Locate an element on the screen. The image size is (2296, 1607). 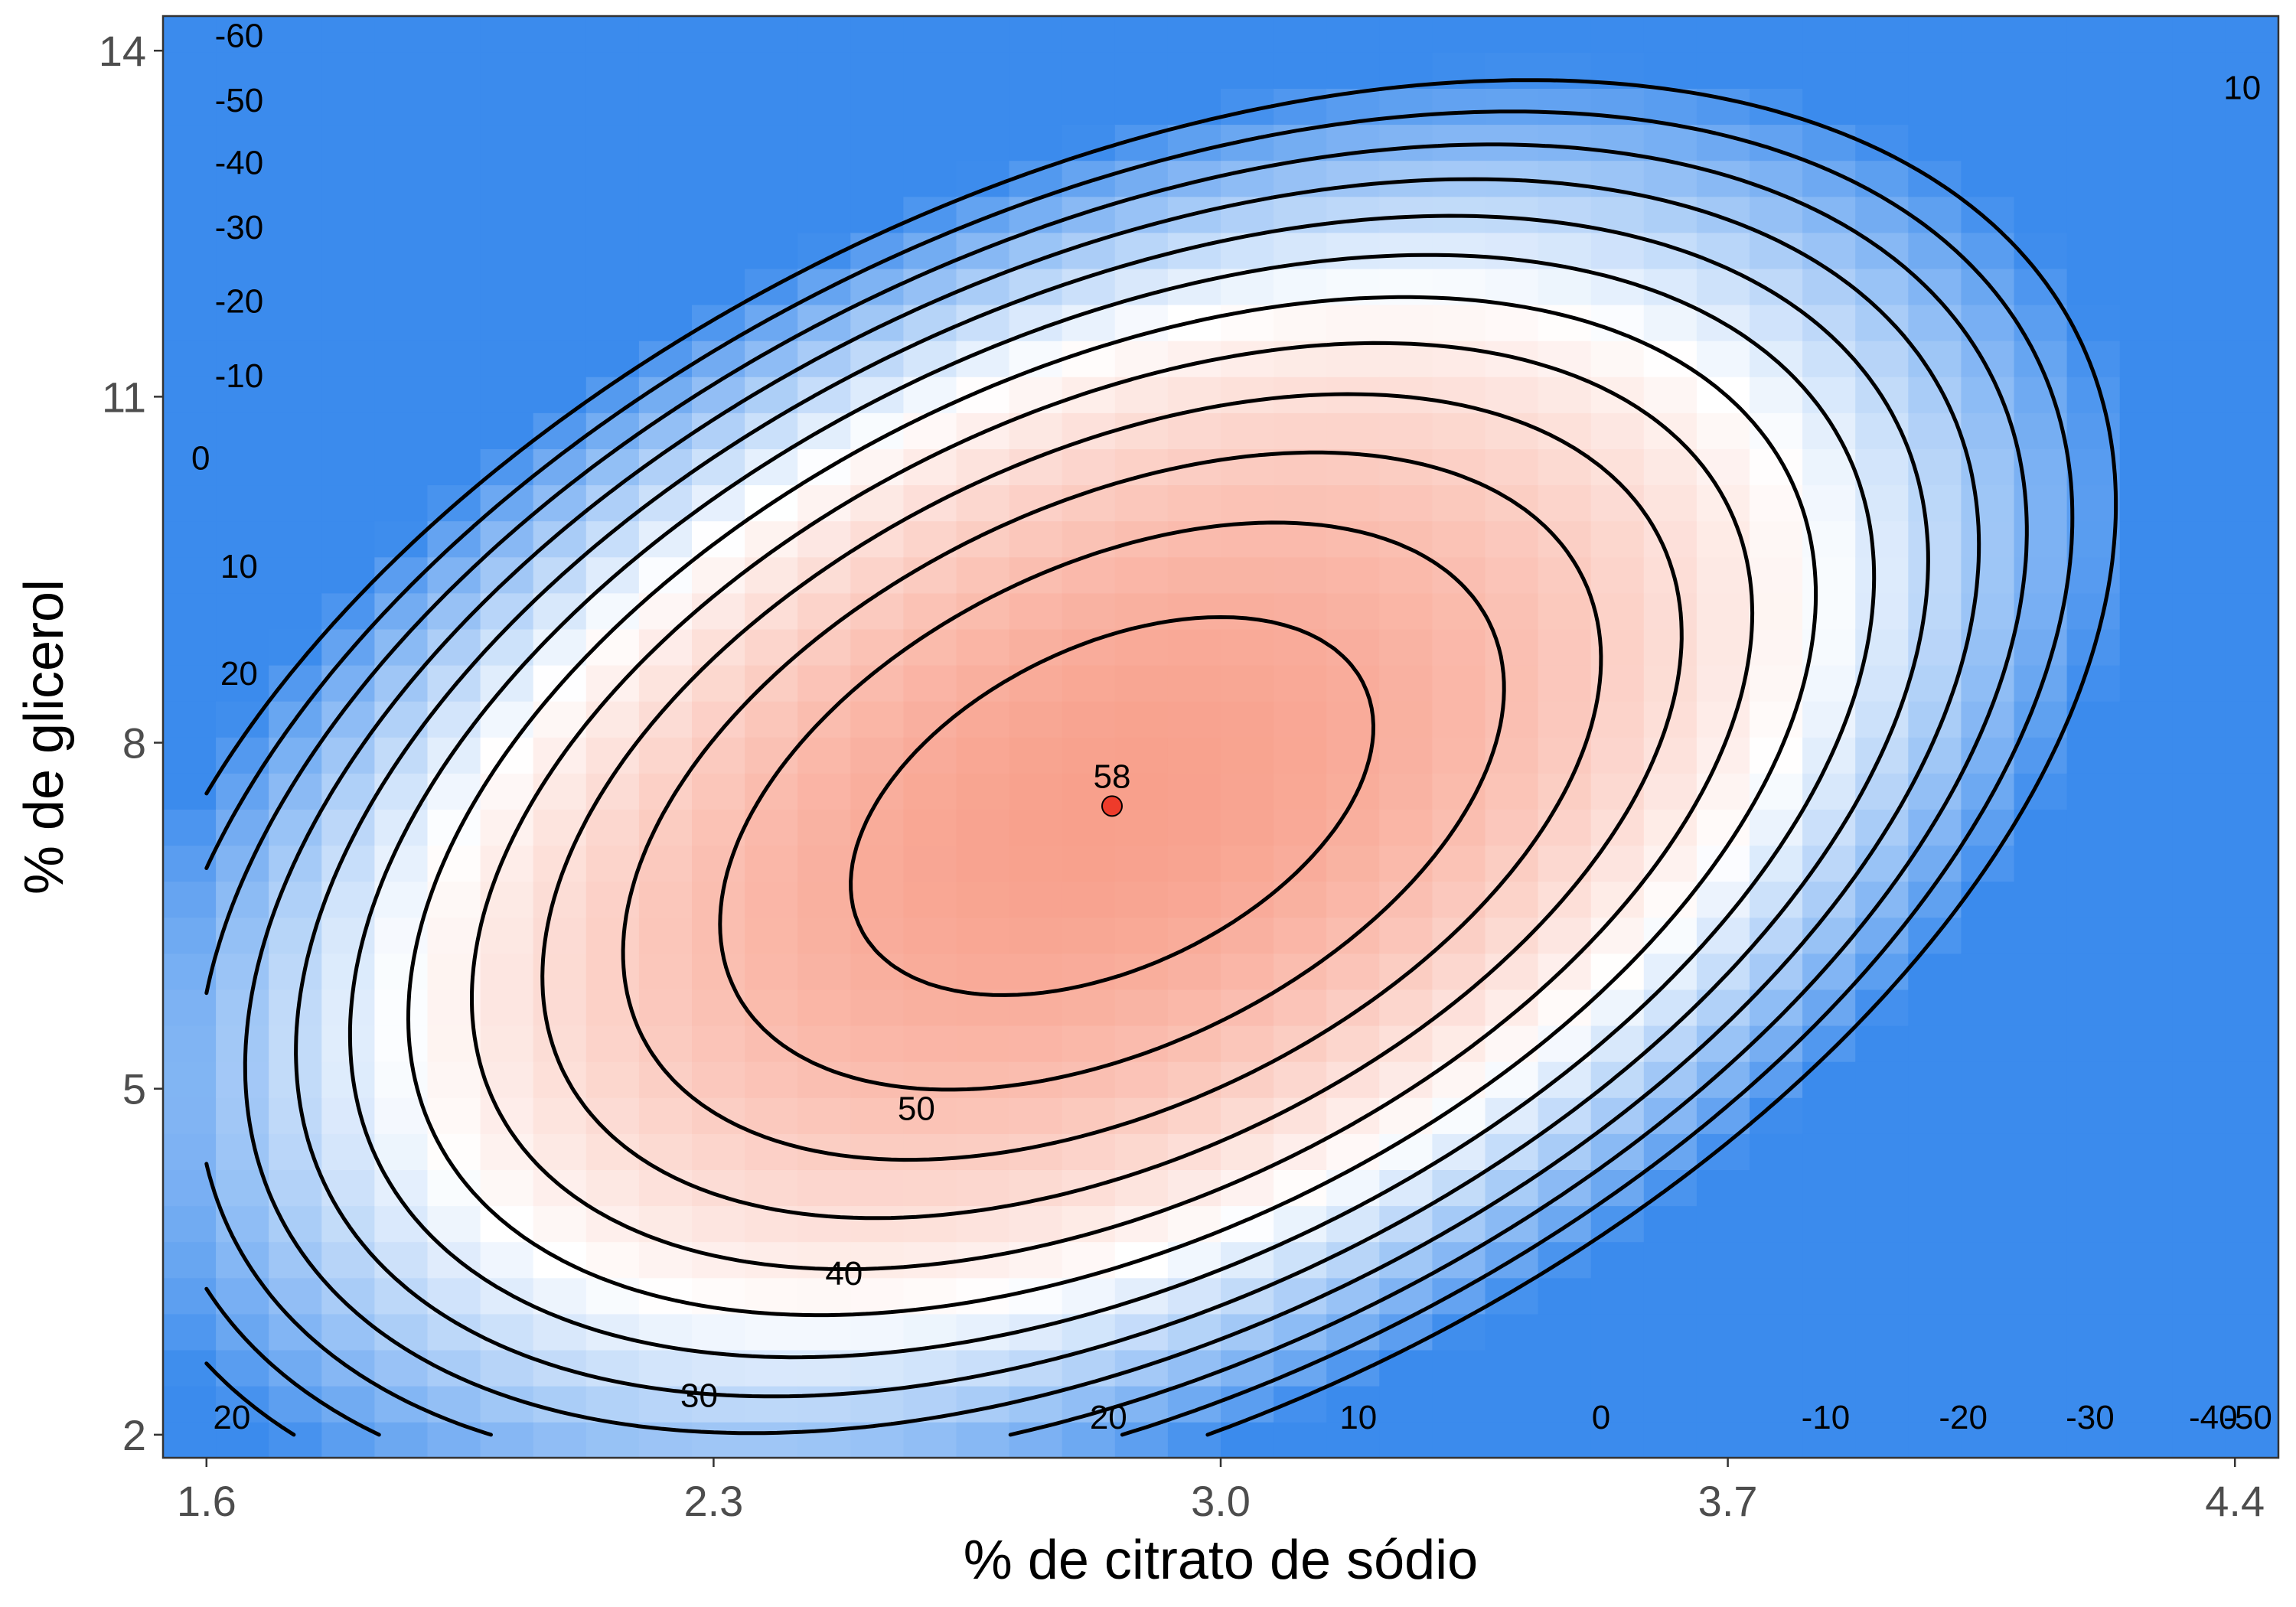
optimum-marker is located at coordinates (1112, 806).